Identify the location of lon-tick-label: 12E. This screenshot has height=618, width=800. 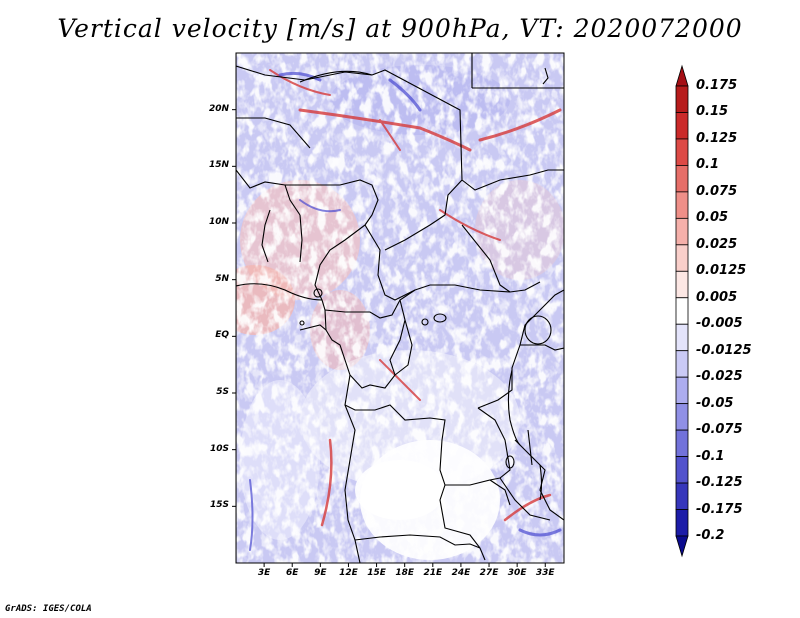
(348, 573).